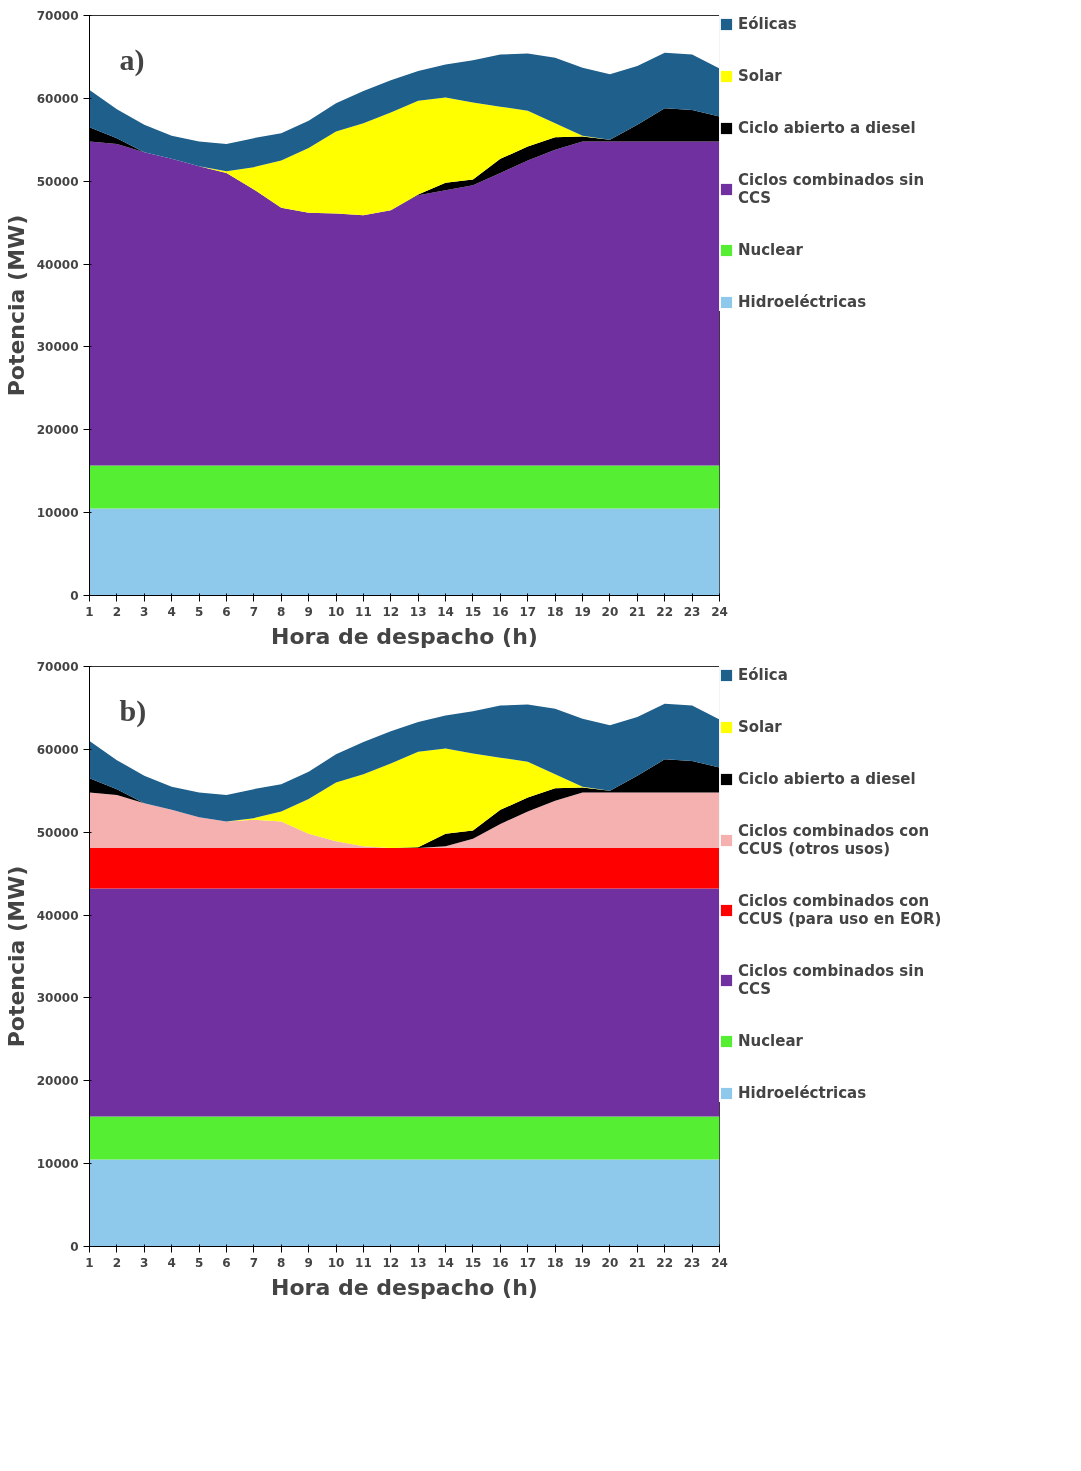 This screenshot has height=1471, width=1081. What do you see at coordinates (133, 710) in the screenshot?
I see `annotation: b)` at bounding box center [133, 710].